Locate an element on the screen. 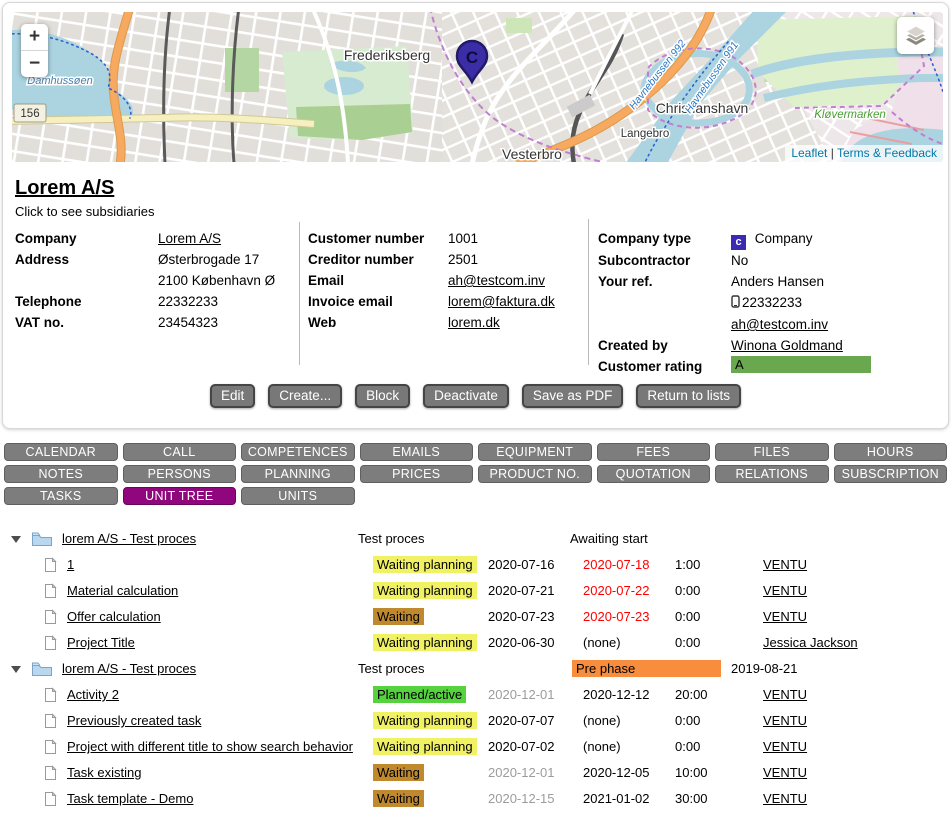  svg-text: C is located at coordinates (472, 57).